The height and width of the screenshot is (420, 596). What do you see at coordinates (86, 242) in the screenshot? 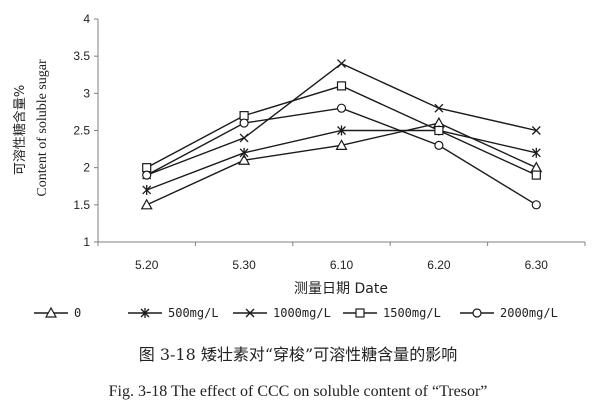
I see `y-tick-label: 1` at bounding box center [86, 242].